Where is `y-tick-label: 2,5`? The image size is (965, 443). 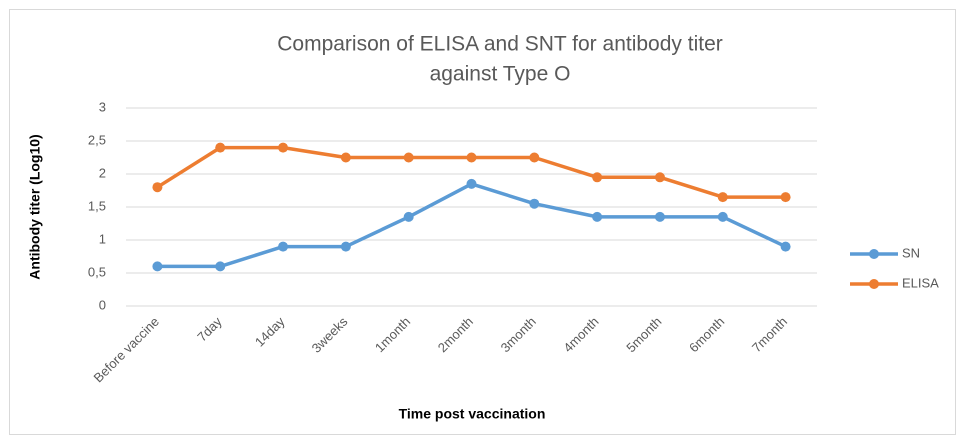
y-tick-label: 2,5 is located at coordinates (97, 139).